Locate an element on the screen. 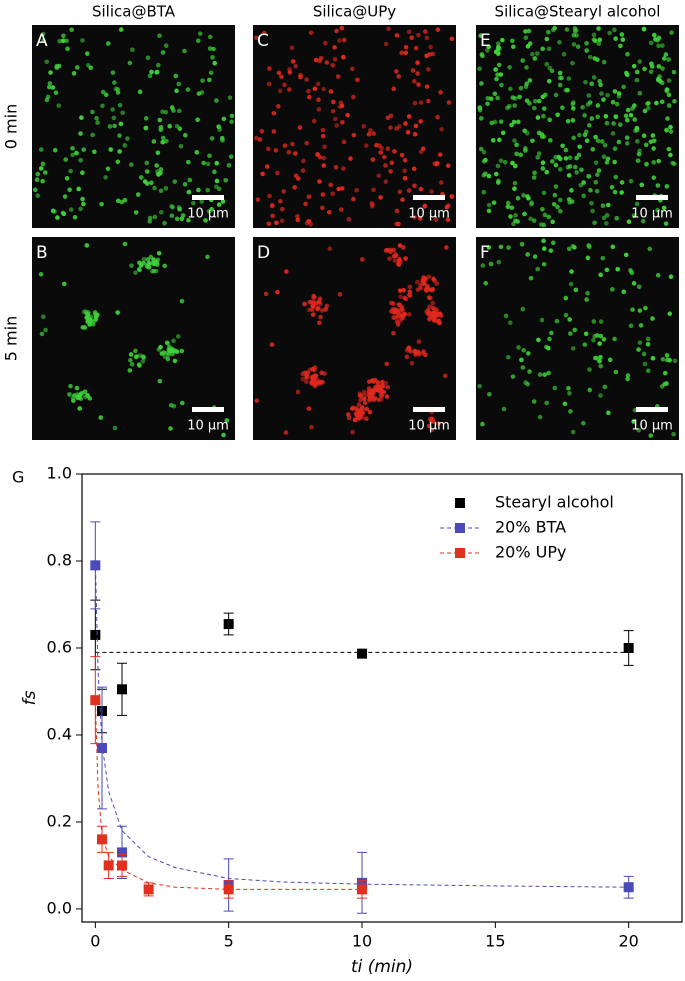 This screenshot has width=685, height=981. y-tick-label: 1.0 is located at coordinates (59, 473).